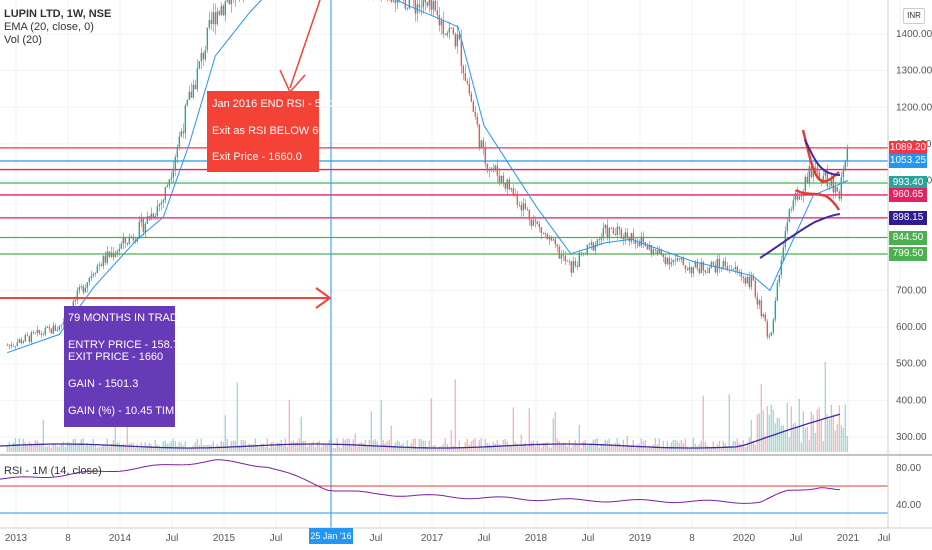 This screenshot has width=932, height=550. I want to click on ema-legend: EMA (20, close, 0), so click(49, 27).